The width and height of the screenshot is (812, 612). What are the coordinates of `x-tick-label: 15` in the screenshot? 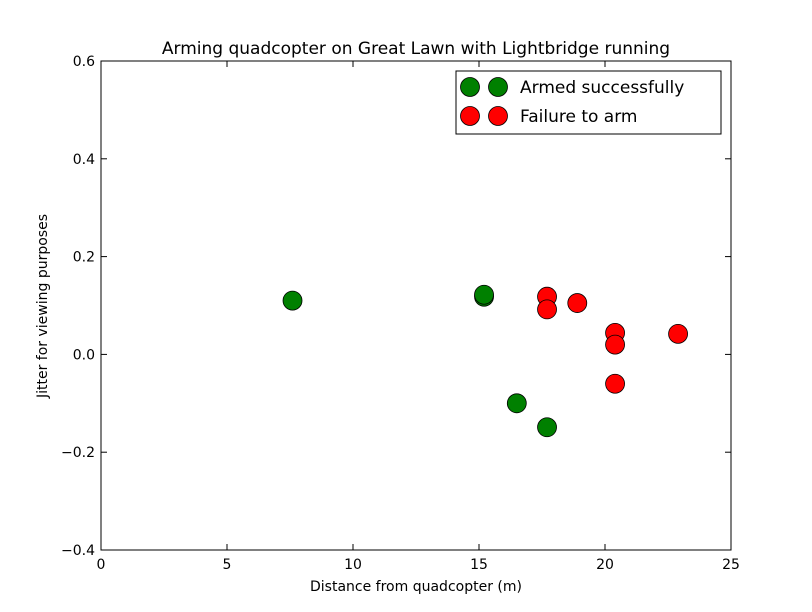 It's located at (479, 565).